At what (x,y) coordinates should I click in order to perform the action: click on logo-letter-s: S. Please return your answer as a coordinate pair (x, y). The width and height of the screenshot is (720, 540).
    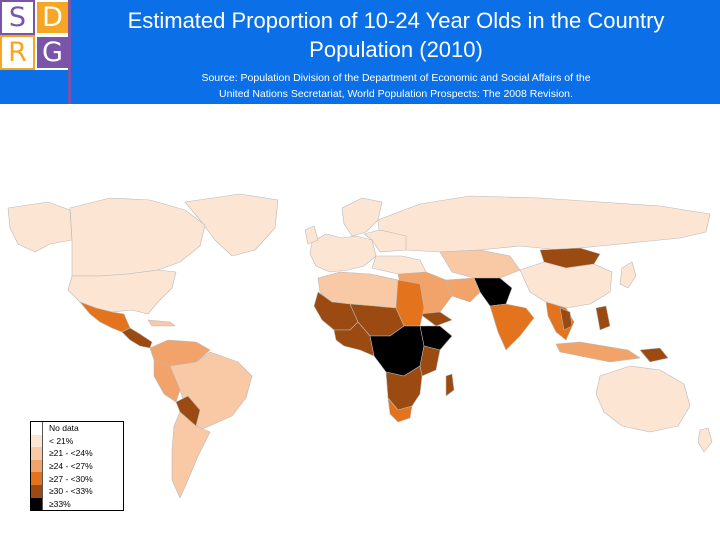
    Looking at the image, I should click on (17, 17).